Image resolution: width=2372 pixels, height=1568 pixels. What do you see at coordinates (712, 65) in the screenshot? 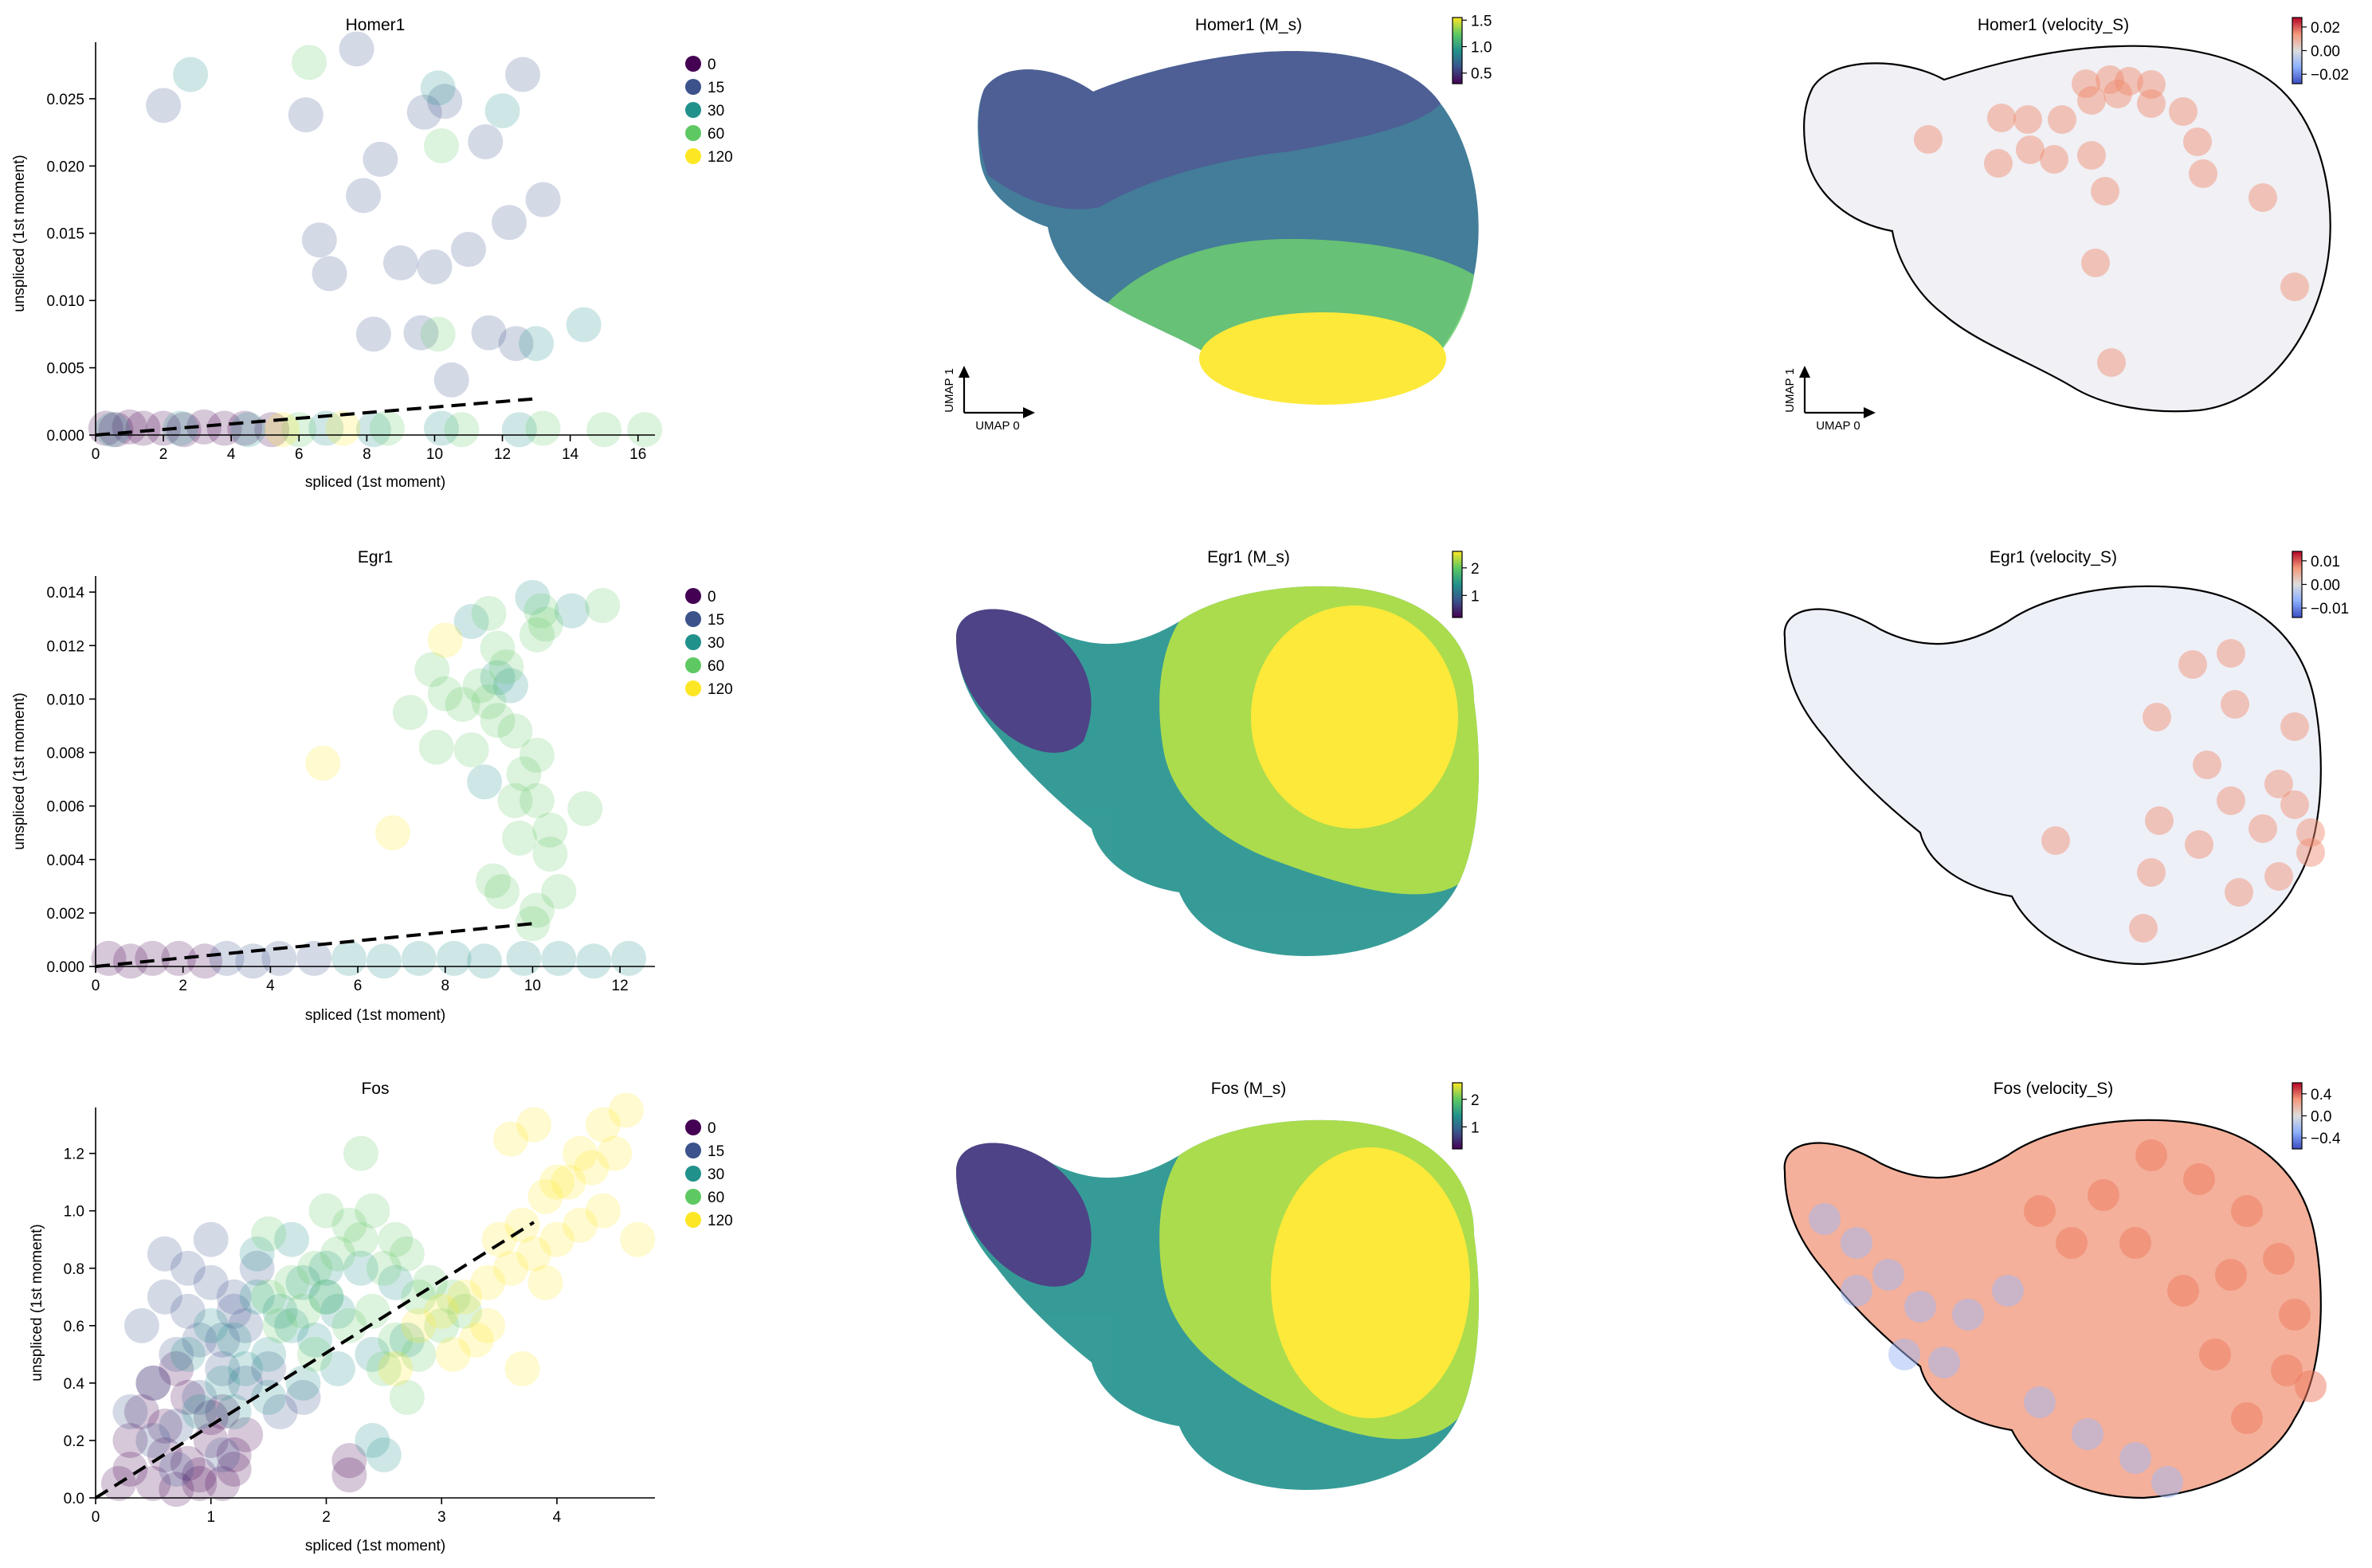
I see `legend-label: 0` at bounding box center [712, 65].